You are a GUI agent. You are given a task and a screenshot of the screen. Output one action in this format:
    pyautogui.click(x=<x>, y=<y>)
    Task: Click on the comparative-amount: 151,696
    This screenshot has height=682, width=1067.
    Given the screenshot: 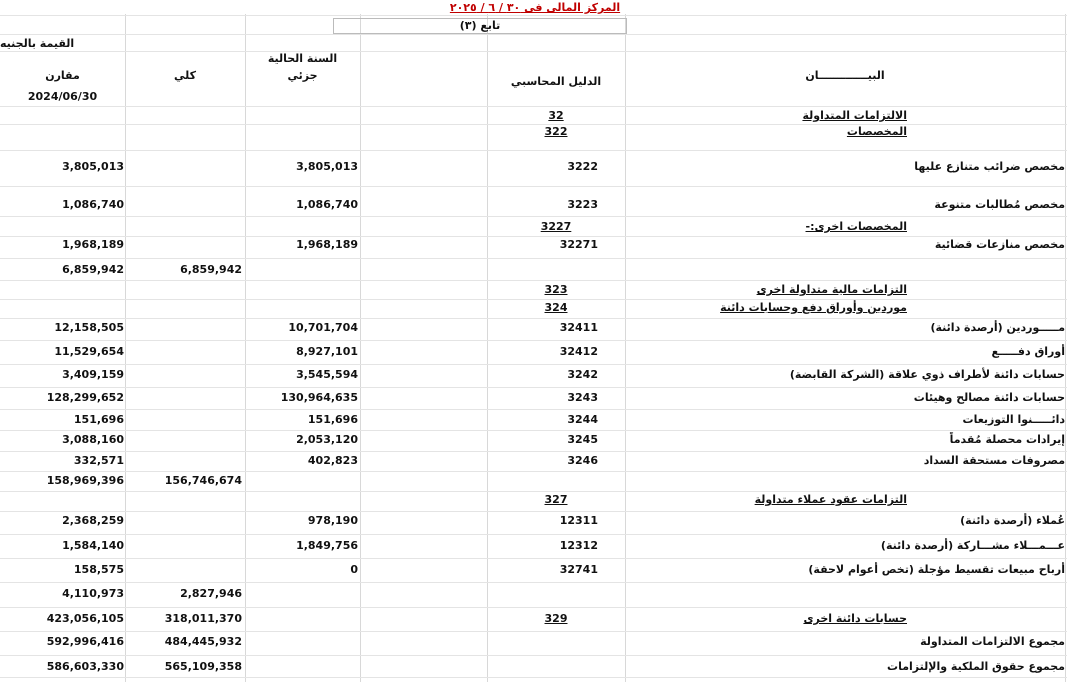 What is the action you would take?
    pyautogui.click(x=98, y=419)
    